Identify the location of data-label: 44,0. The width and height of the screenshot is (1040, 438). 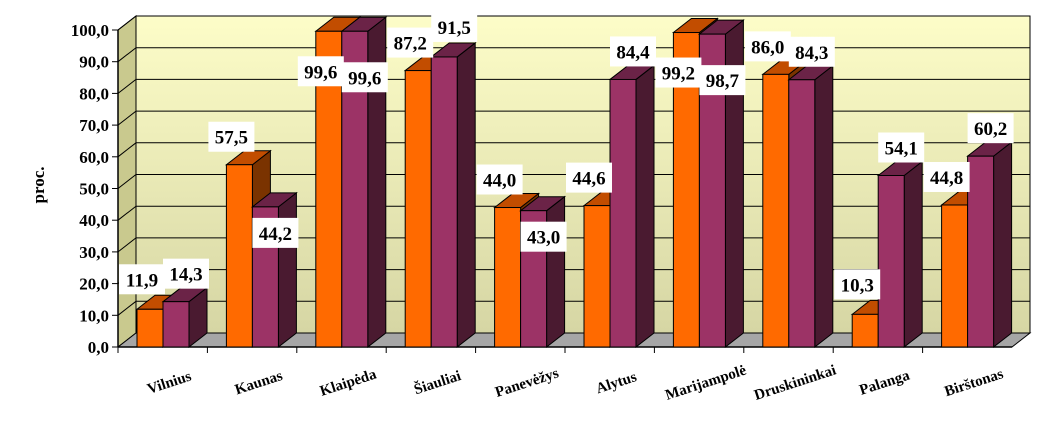
(499, 179).